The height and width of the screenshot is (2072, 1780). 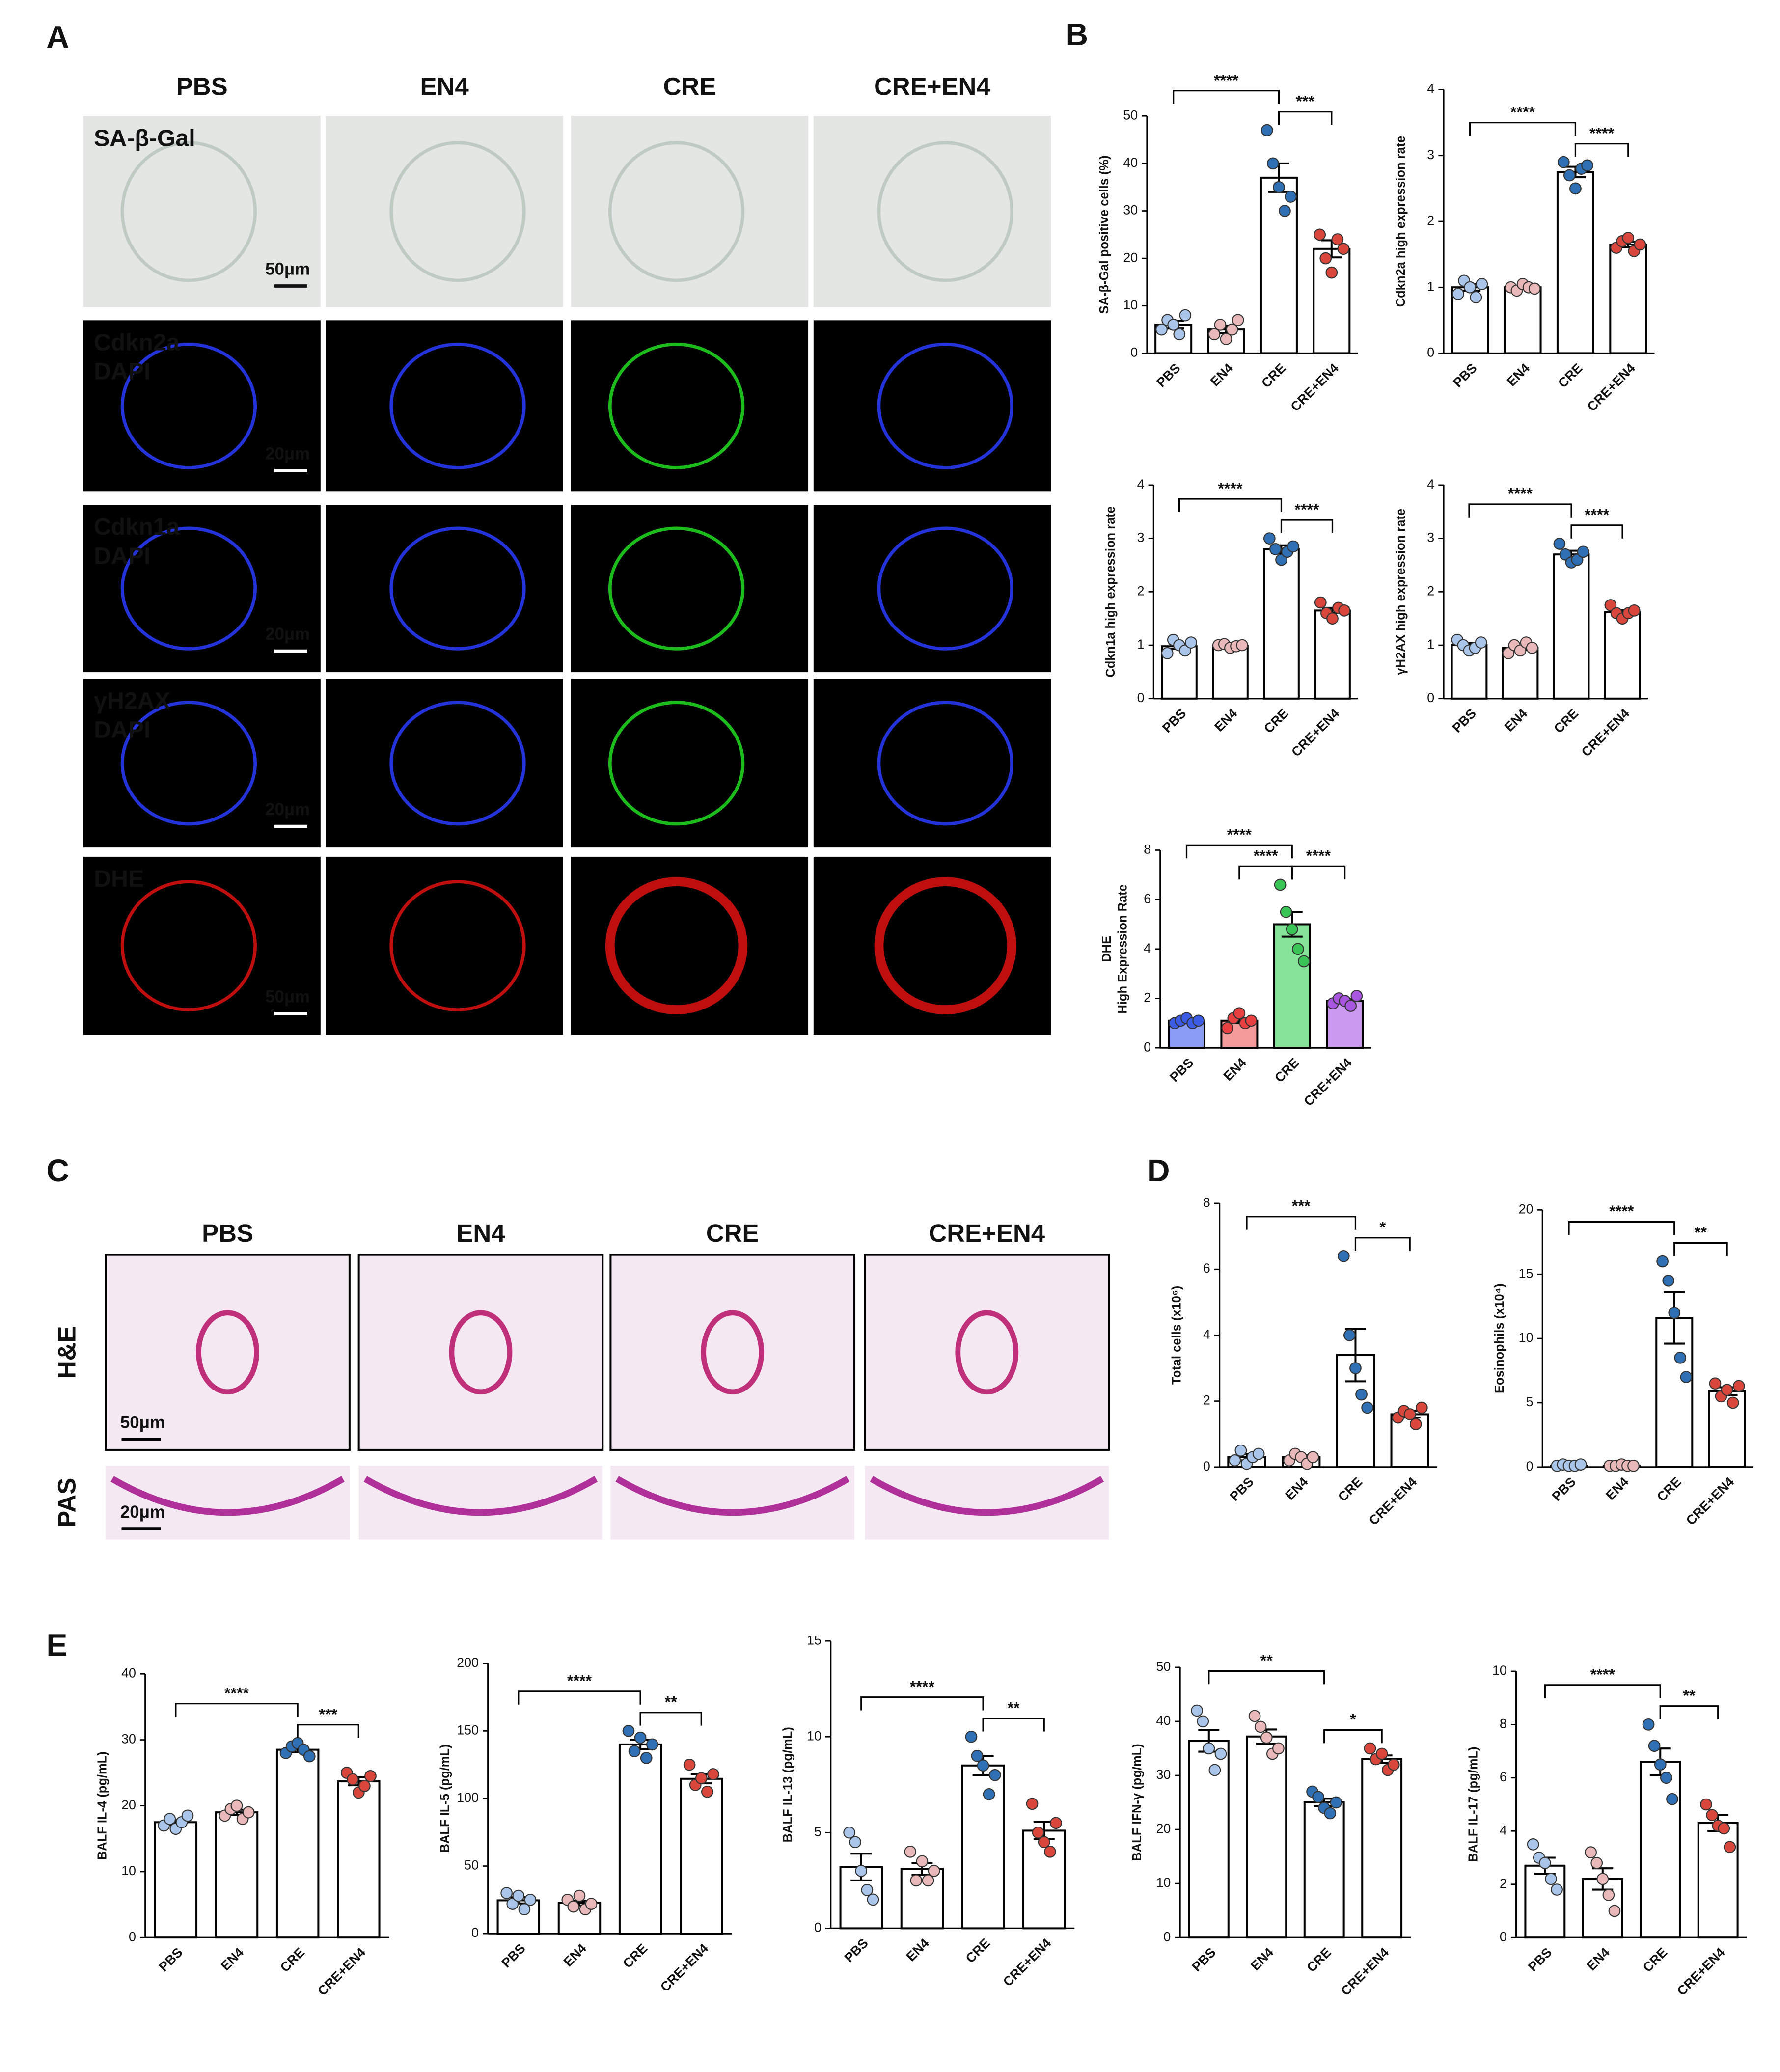 What do you see at coordinates (1431, 644) in the screenshot?
I see `y-tick-label: 1` at bounding box center [1431, 644].